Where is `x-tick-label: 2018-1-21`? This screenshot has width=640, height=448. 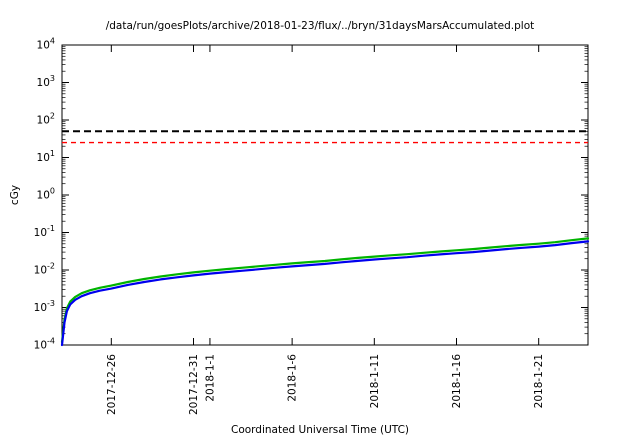 x-tick-label: 2018-1-21 is located at coordinates (539, 381).